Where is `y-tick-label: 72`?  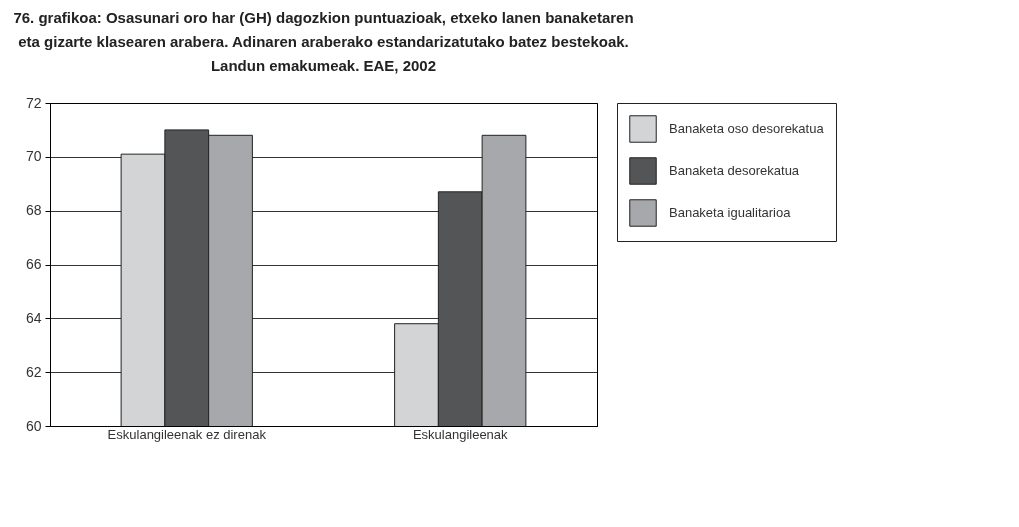
y-tick-label: 72 is located at coordinates (33, 102).